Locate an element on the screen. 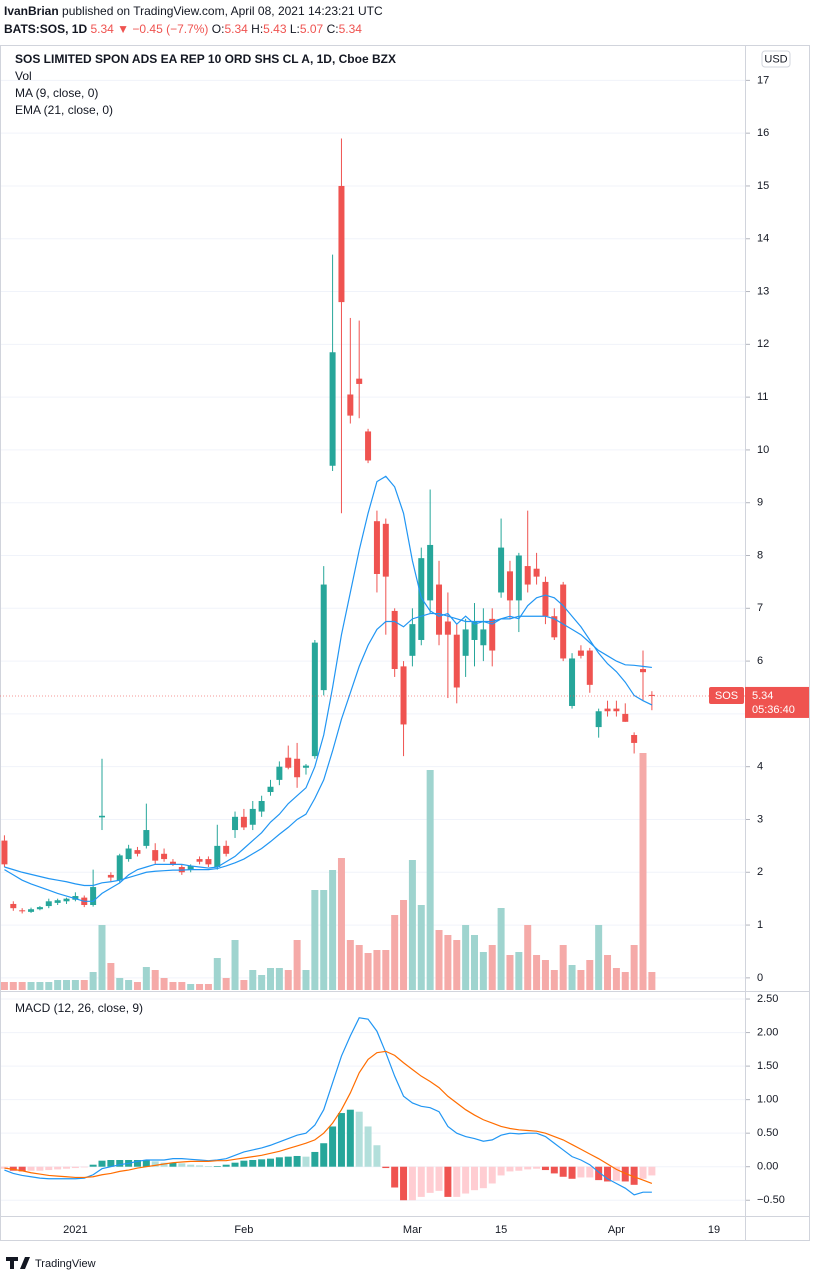 This screenshot has width=817, height=1282. price-tag-value: 5.34 is located at coordinates (762, 696).